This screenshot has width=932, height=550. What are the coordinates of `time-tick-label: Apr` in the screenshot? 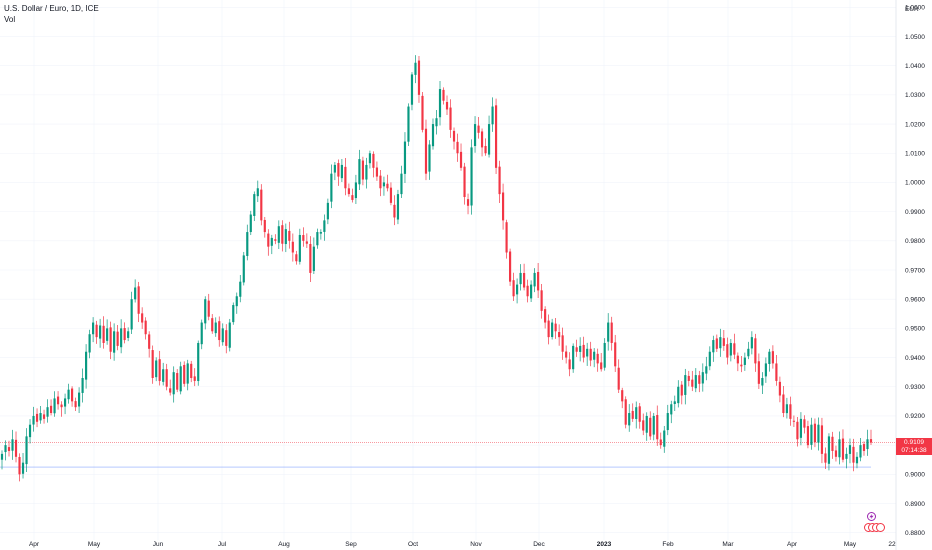 It's located at (34, 544).